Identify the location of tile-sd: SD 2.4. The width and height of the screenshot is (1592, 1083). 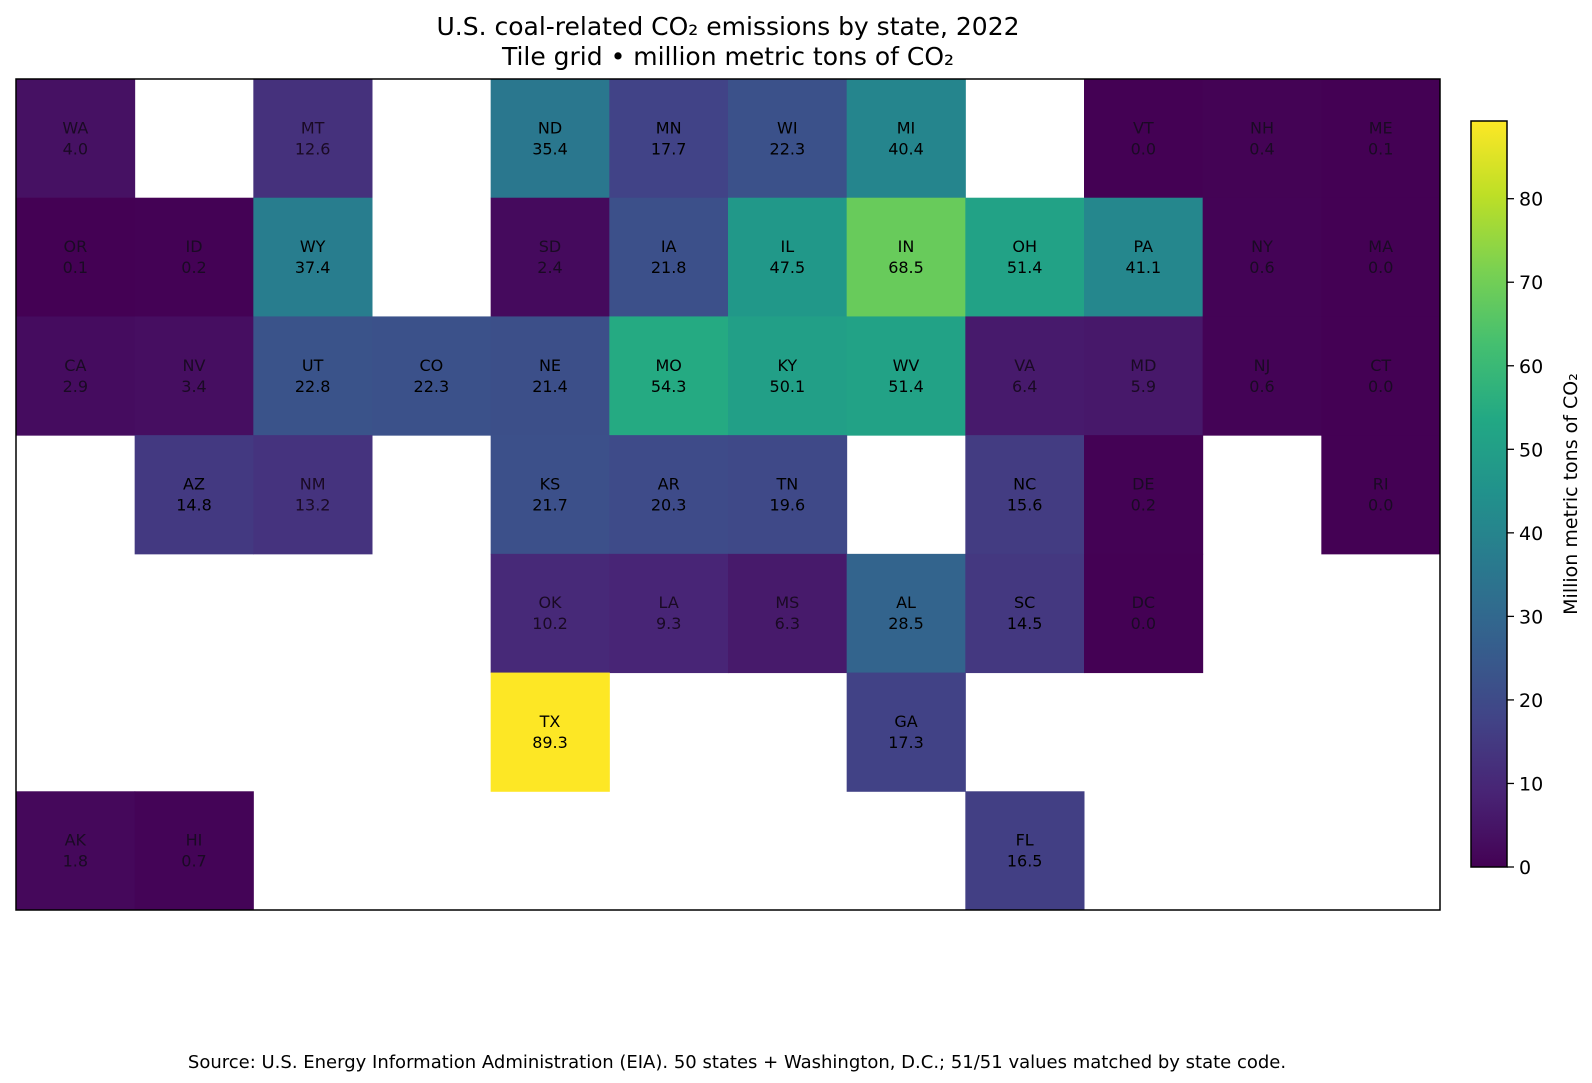
(550, 257).